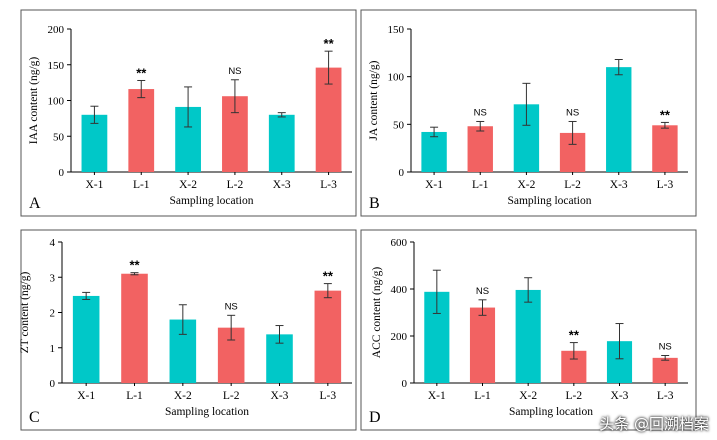  I want to click on panel-a-category-label: X-3, so click(282, 185).